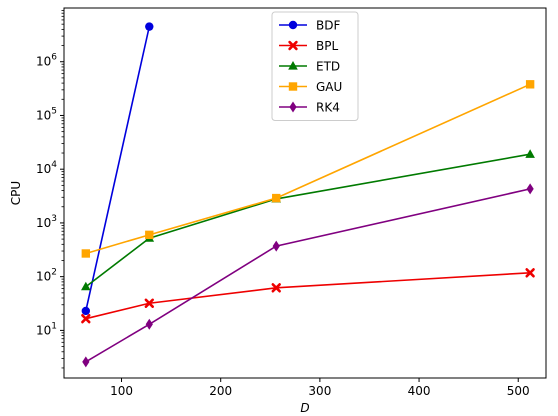 Image resolution: width=558 pixels, height=416 pixels. I want to click on series-line-bpl, so click(308, 296).